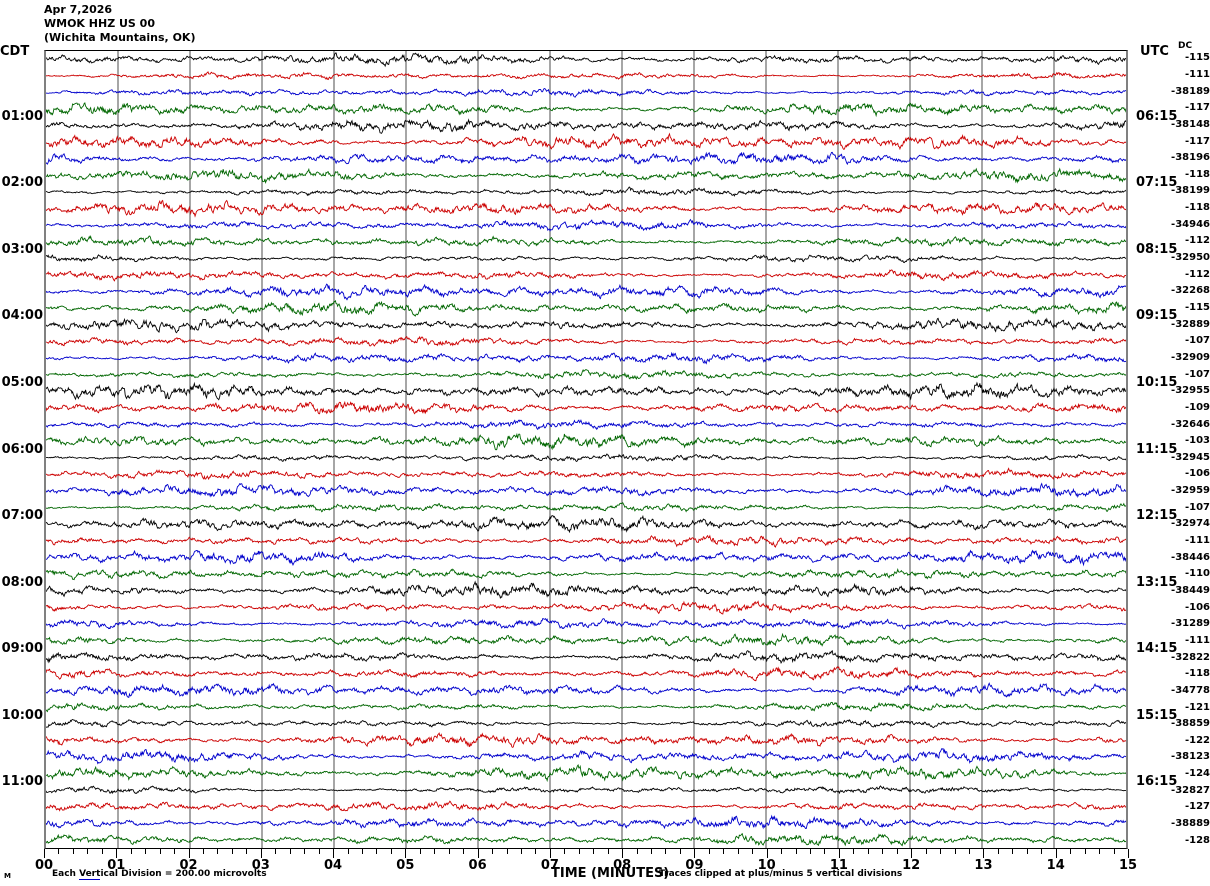  I want to click on x-tick-number: 09, so click(694, 865).